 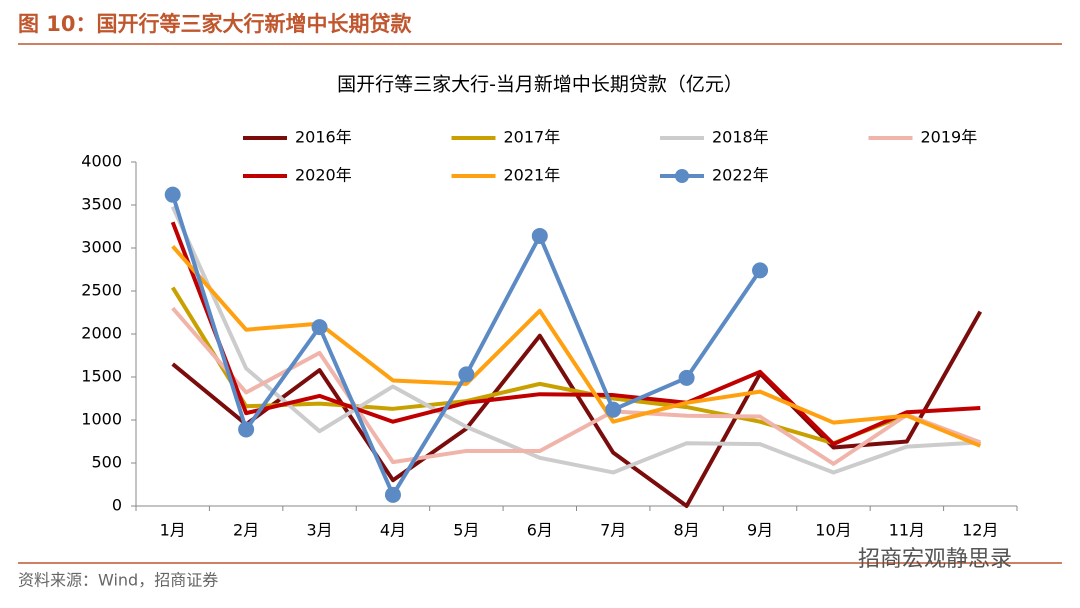 I want to click on y-tick-label: 1000, so click(x=101, y=419).